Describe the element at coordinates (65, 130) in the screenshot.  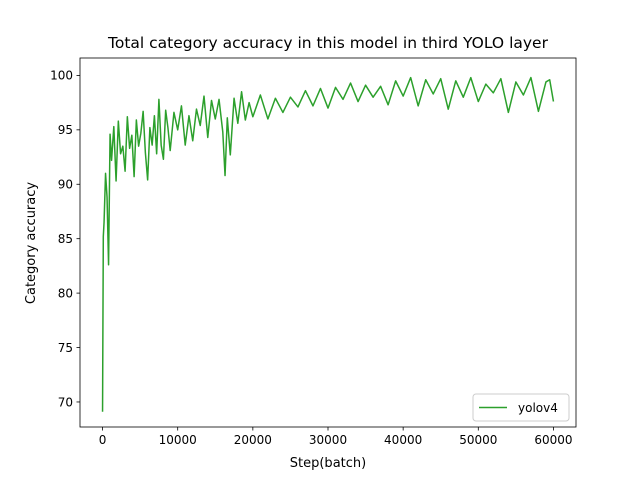
I see `y-tick-label: 95` at that location.